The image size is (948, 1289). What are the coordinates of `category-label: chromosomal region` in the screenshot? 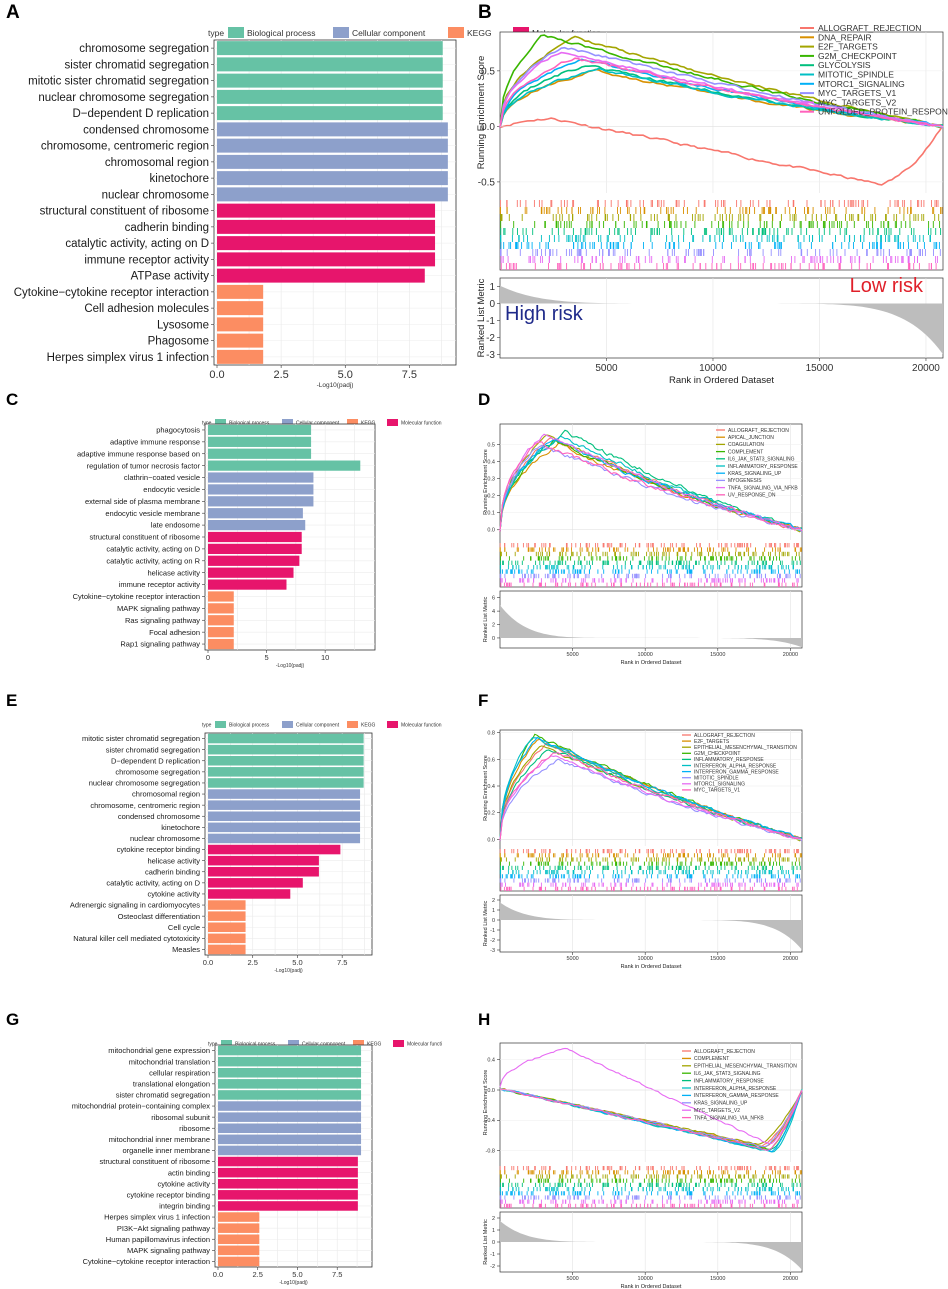 It's located at (166, 794).